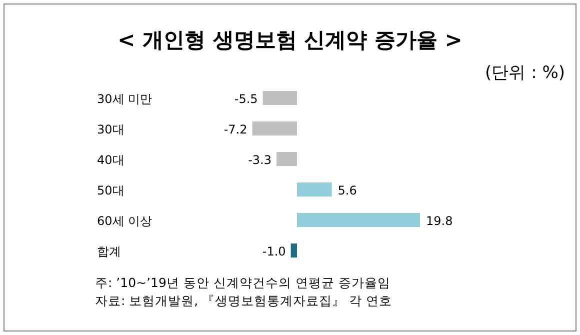 The width and height of the screenshot is (580, 335). Describe the element at coordinates (124, 221) in the screenshot. I see `y-tick-label: 60세 이상` at that location.